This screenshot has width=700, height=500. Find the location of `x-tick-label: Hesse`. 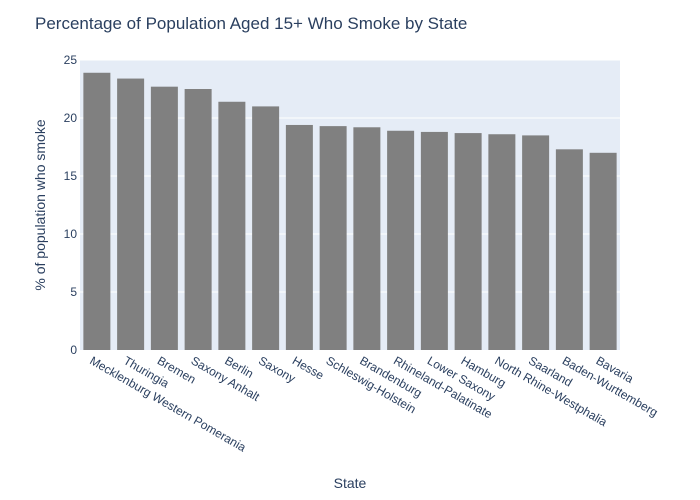

x-tick-label: Hesse is located at coordinates (308, 367).